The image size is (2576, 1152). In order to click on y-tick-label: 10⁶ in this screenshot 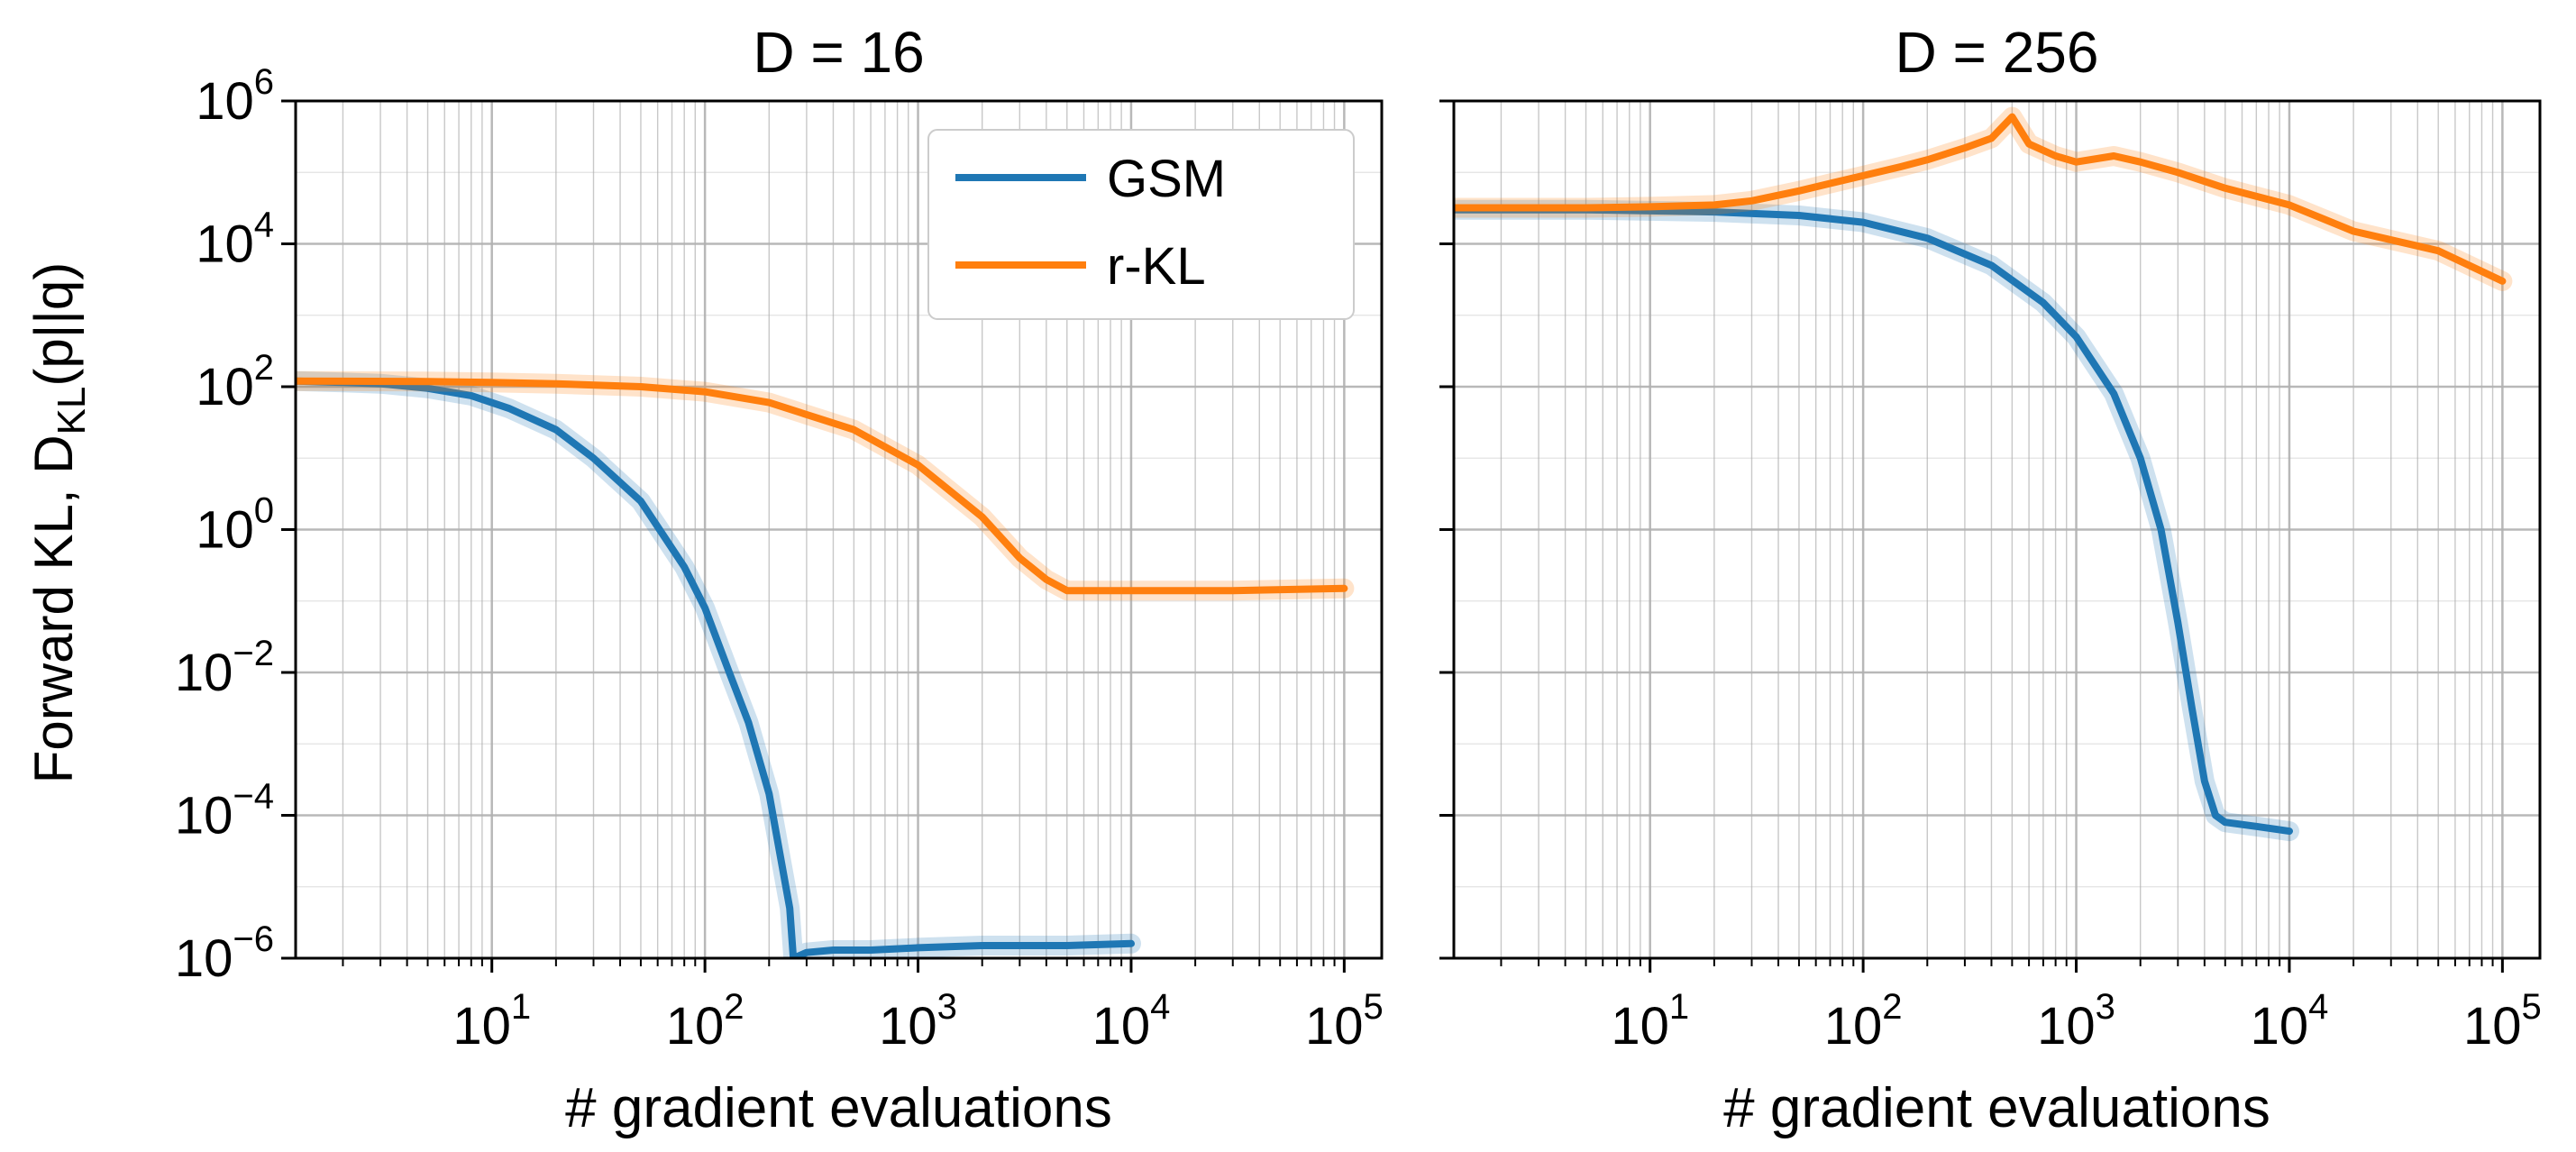, I will do `click(235, 96)`.